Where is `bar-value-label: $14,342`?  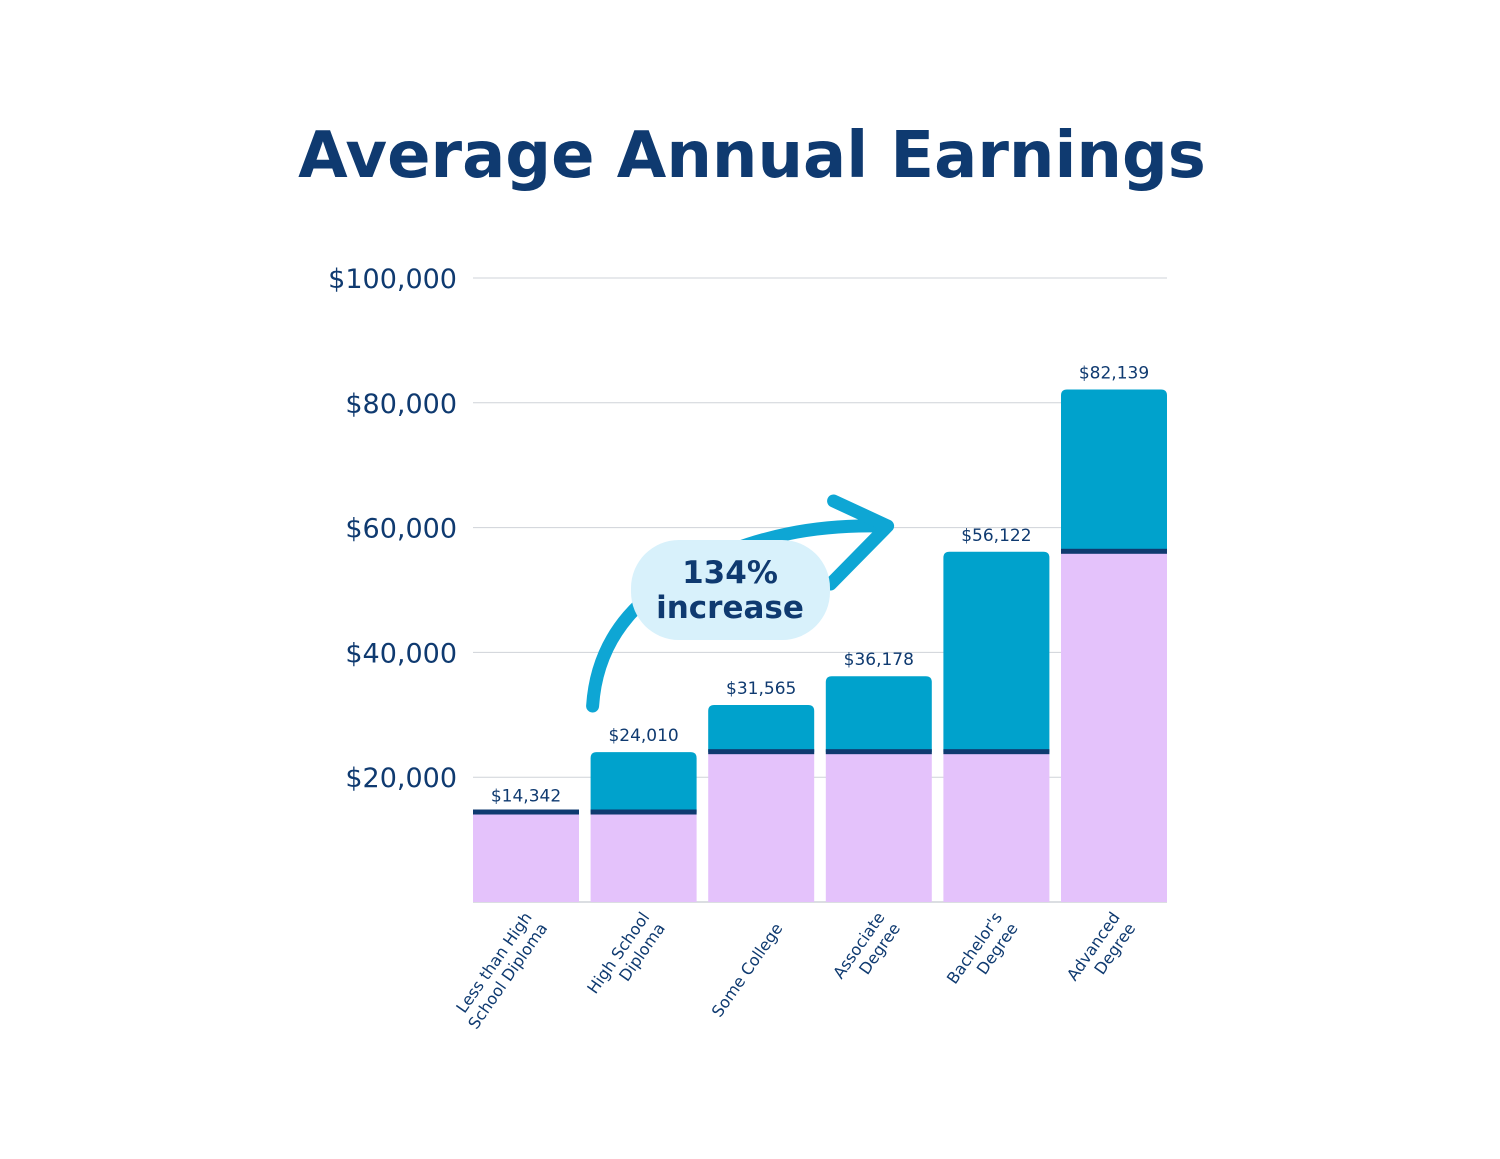
bar-value-label: $14,342 is located at coordinates (526, 797).